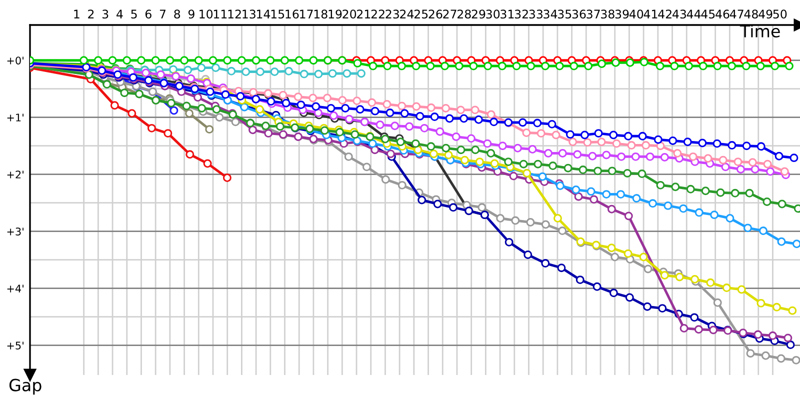 This screenshot has width=800, height=400. I want to click on x-tick-label: 30, so click(493, 14).